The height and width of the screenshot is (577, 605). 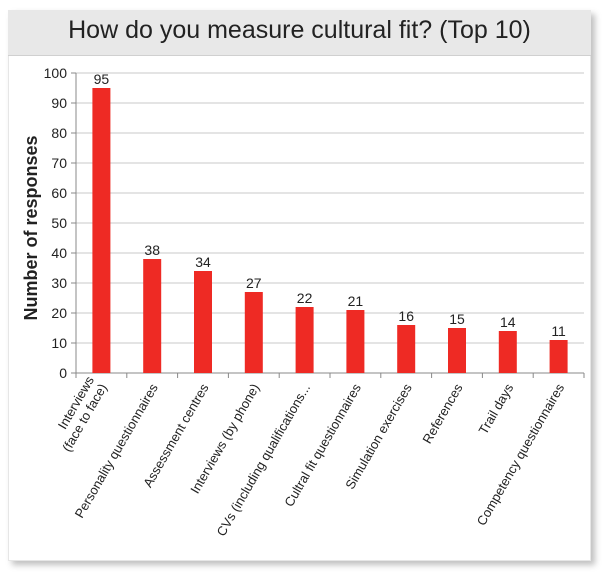 I want to click on data-label: 95, so click(x=102, y=79).